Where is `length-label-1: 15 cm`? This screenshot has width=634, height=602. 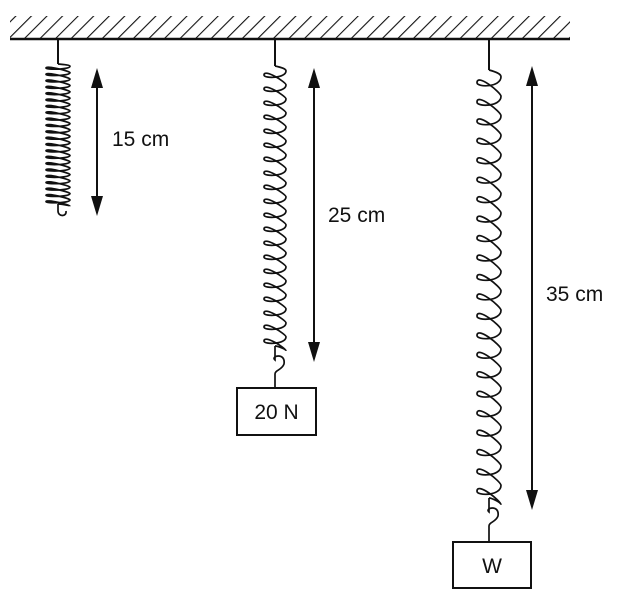 length-label-1: 15 cm is located at coordinates (140, 139).